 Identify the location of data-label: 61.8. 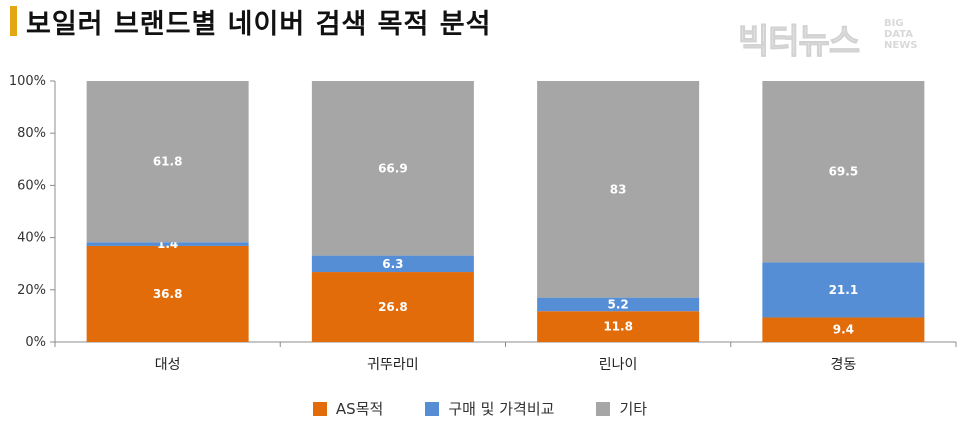
(168, 162).